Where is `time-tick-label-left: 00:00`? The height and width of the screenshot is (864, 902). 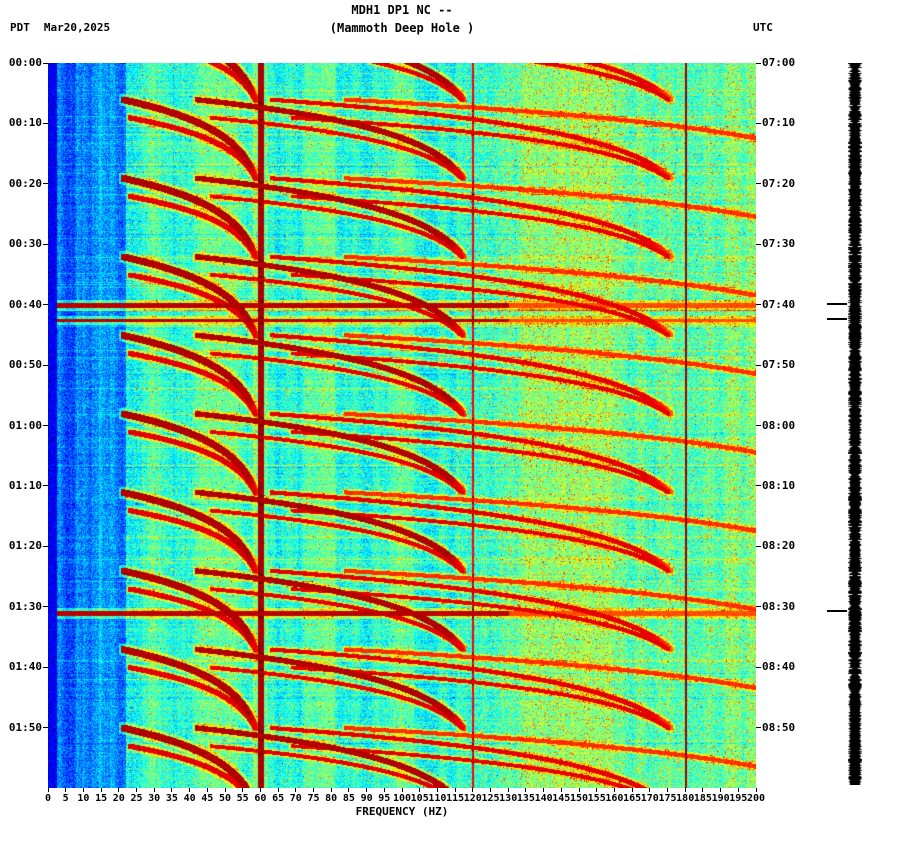 time-tick-label-left: 00:00 is located at coordinates (25, 62).